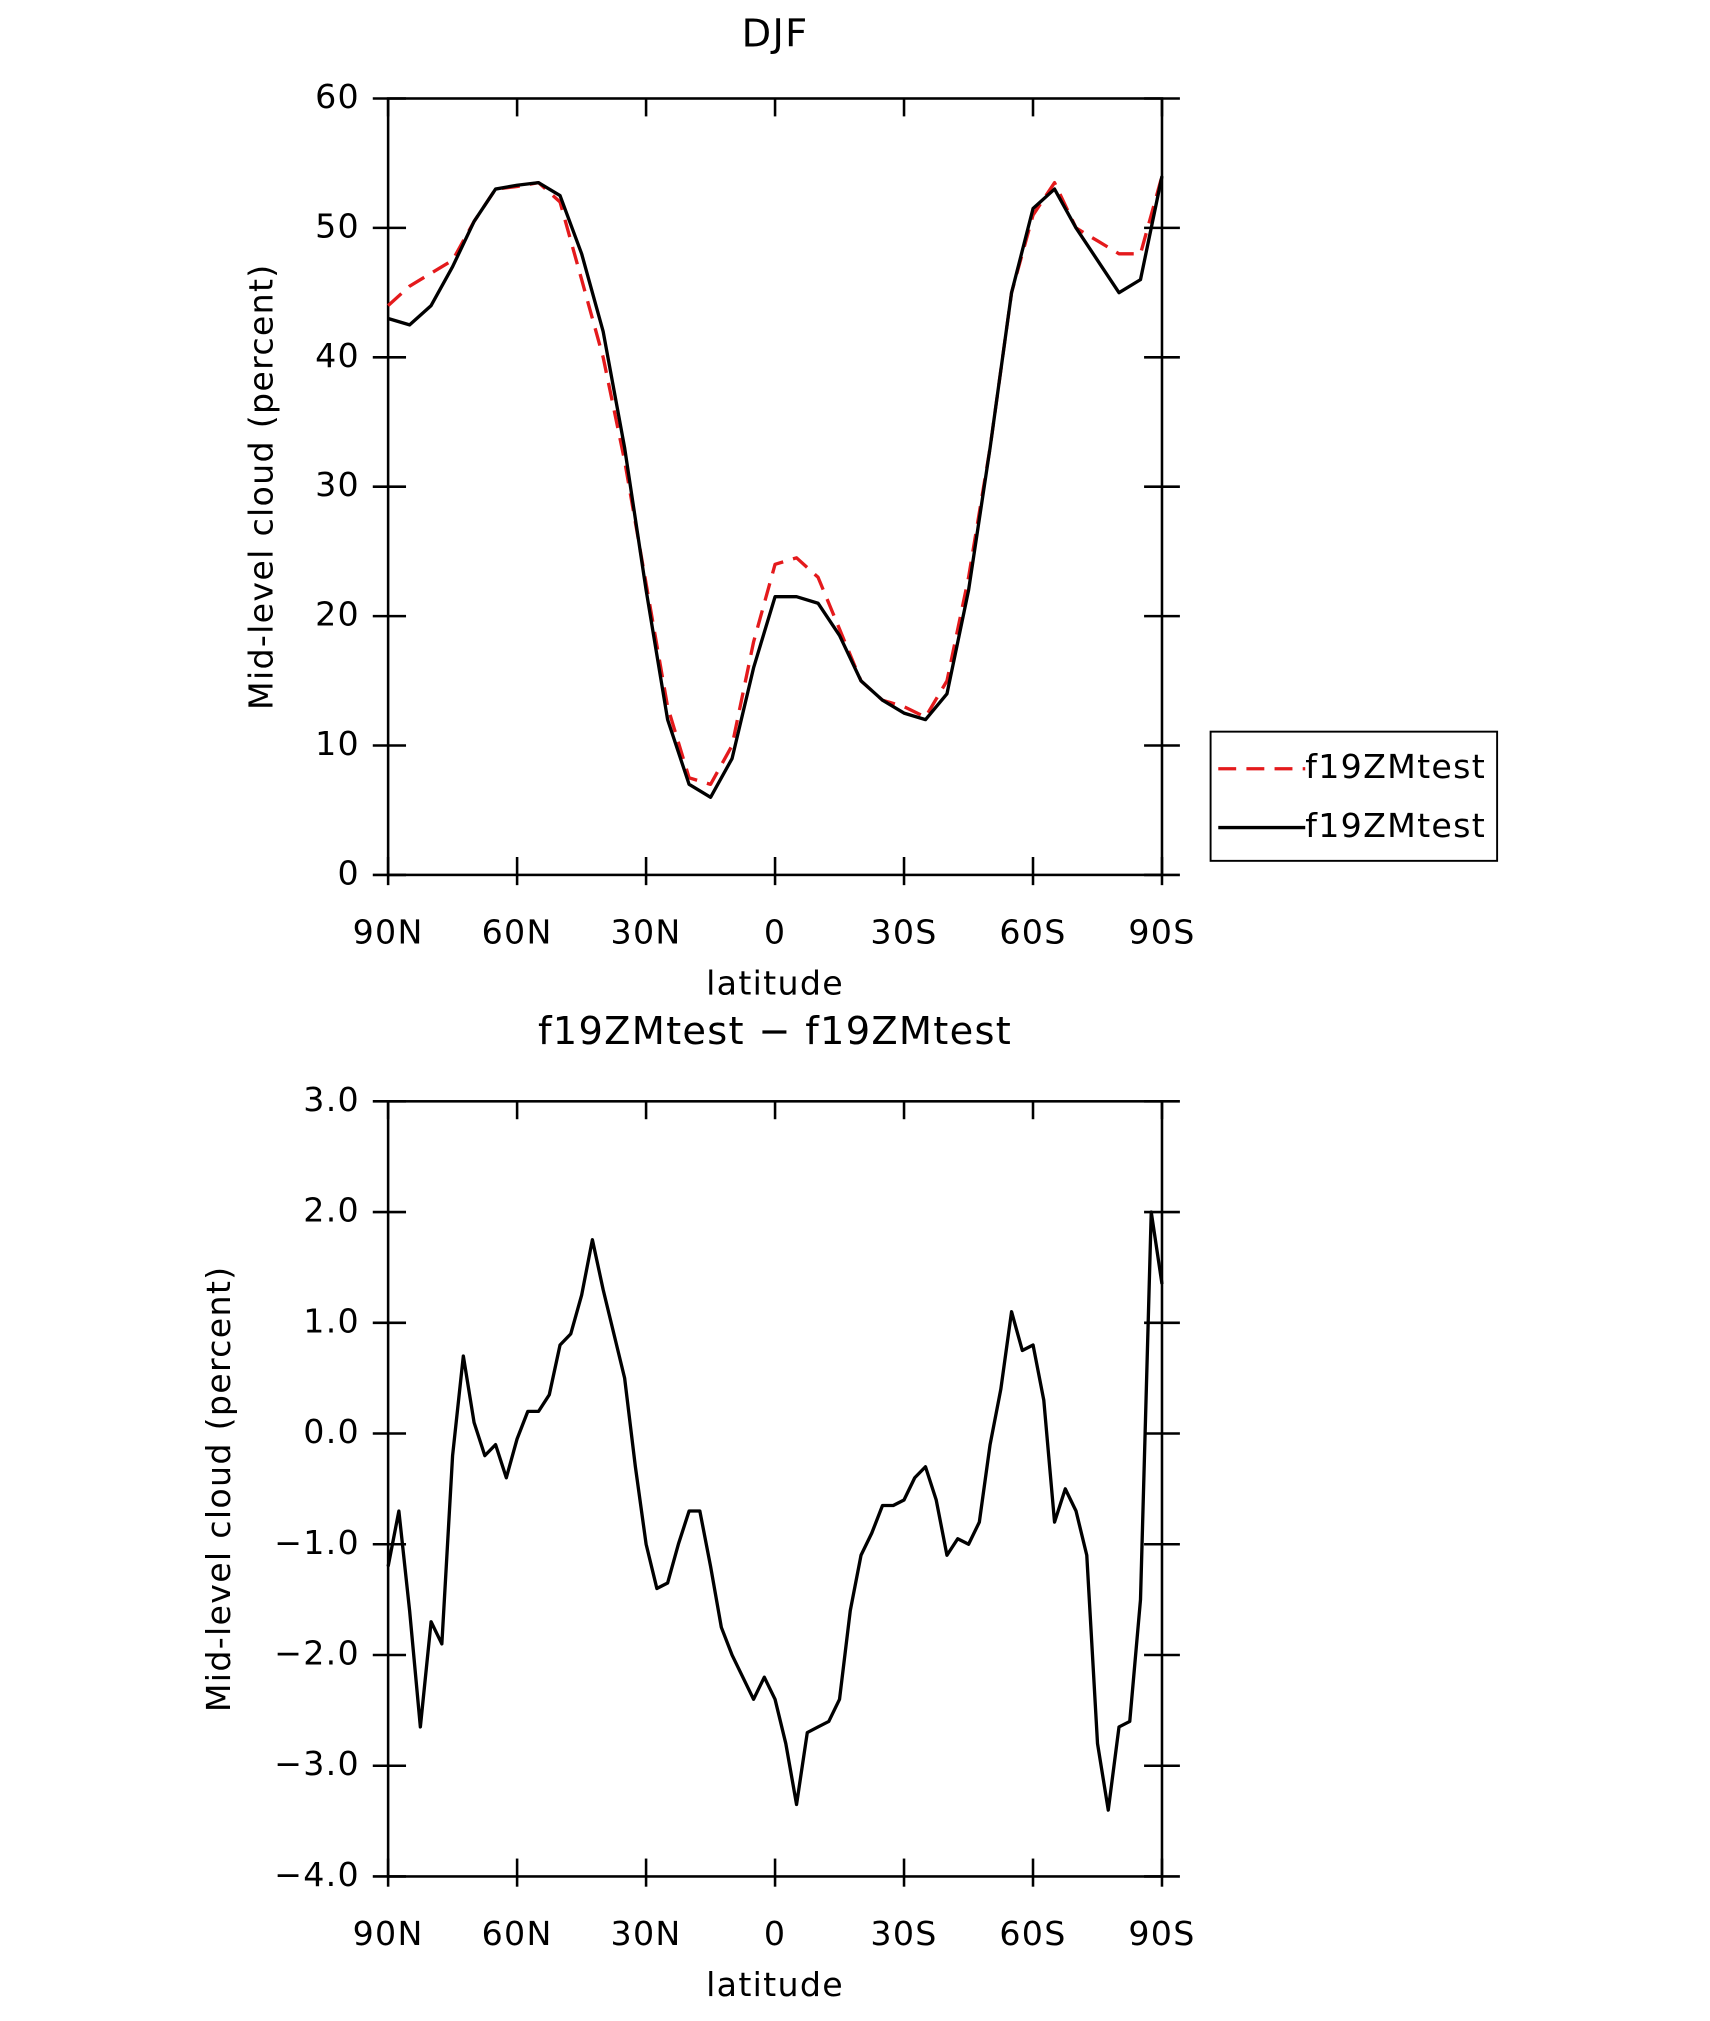 This screenshot has height=2021, width=1710. What do you see at coordinates (317, 1652) in the screenshot?
I see `y-tick-label: −2.0` at bounding box center [317, 1652].